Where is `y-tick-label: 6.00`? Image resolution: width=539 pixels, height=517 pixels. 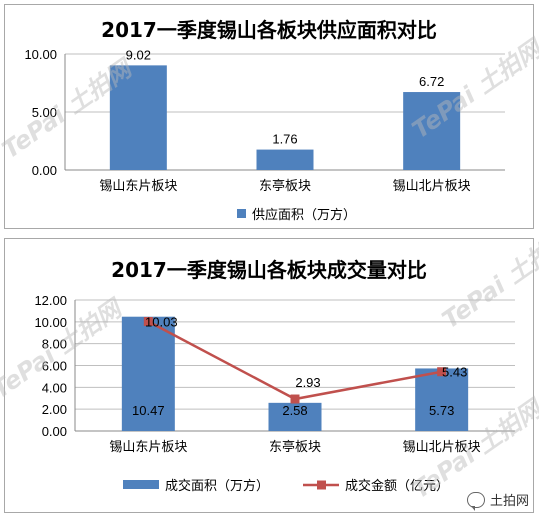
y-tick-label: 6.00 is located at coordinates (54, 366).